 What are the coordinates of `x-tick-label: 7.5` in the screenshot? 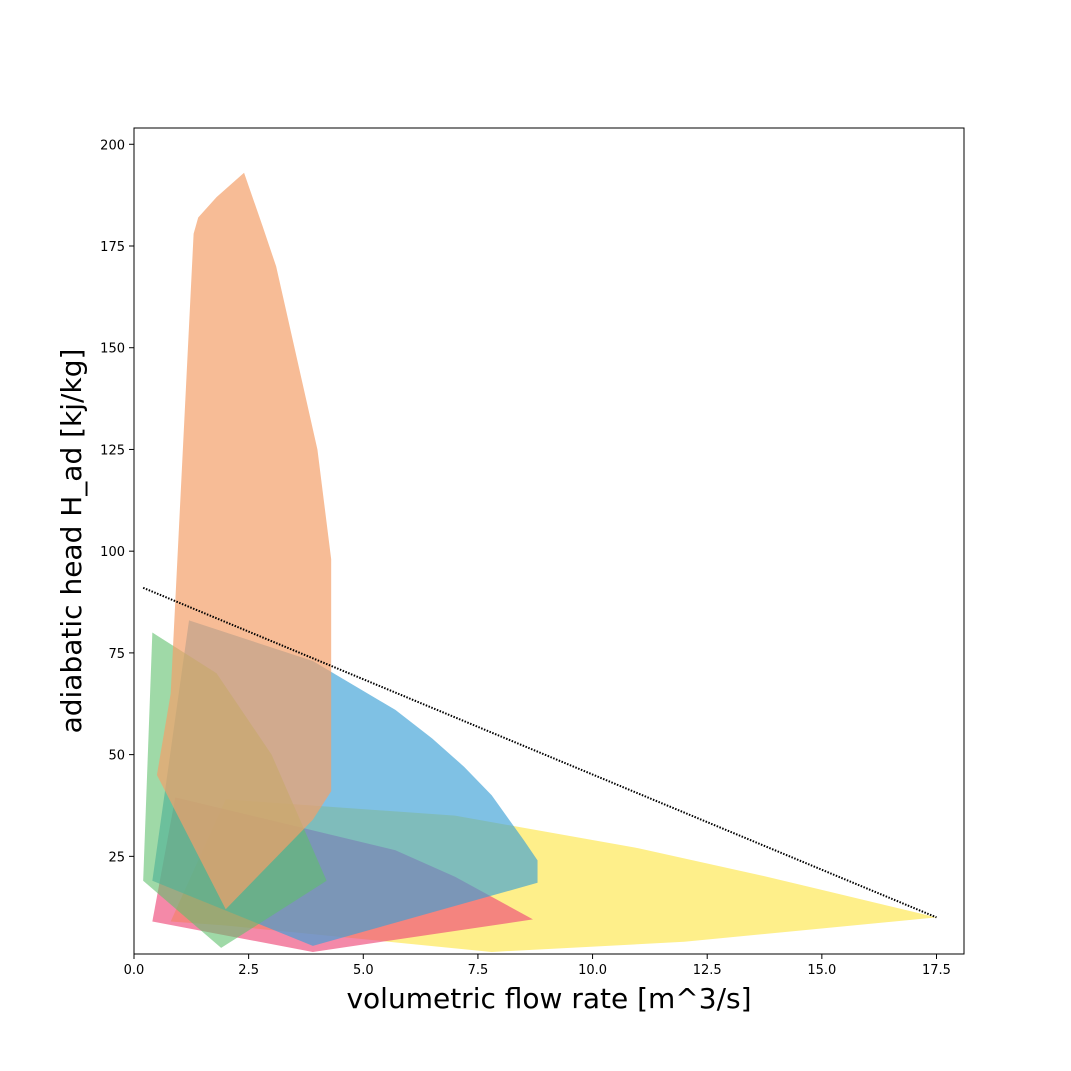 It's located at (478, 970).